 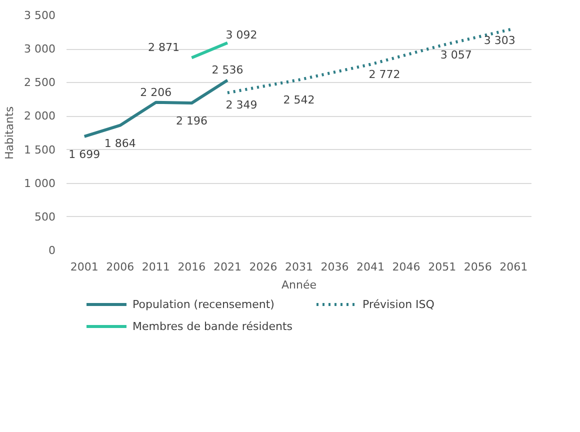 What do you see at coordinates (40, 116) in the screenshot?
I see `y-tick-label: 2 000` at bounding box center [40, 116].